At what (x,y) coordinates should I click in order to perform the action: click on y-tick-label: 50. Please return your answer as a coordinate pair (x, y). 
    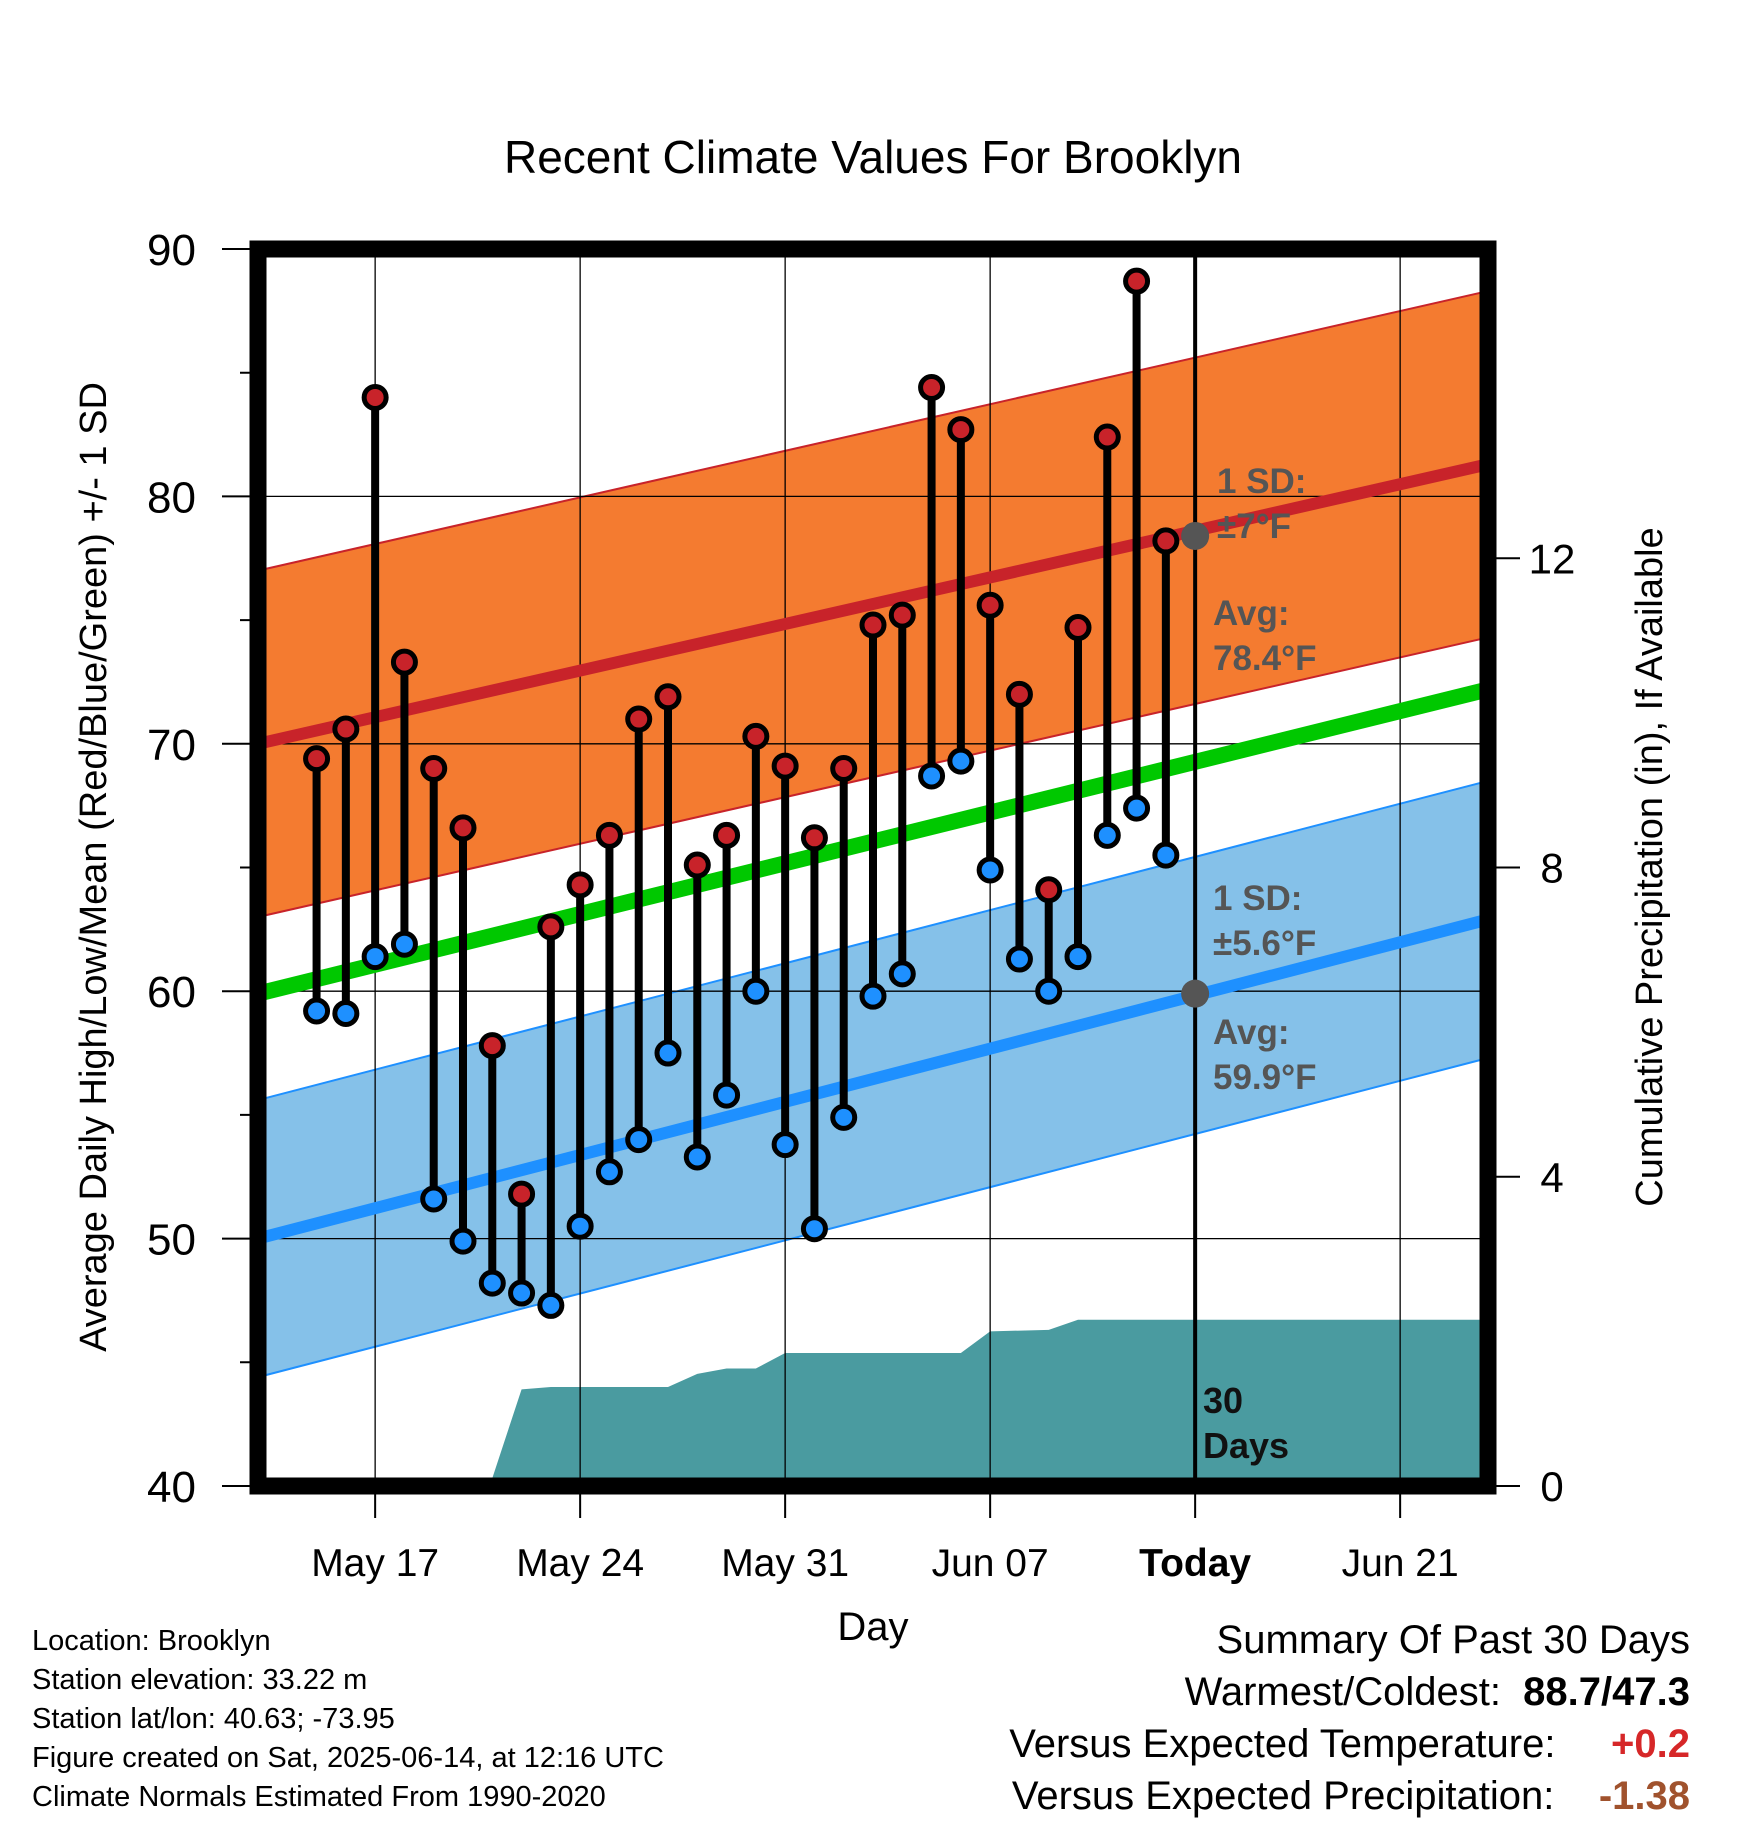
    Looking at the image, I should click on (171, 1240).